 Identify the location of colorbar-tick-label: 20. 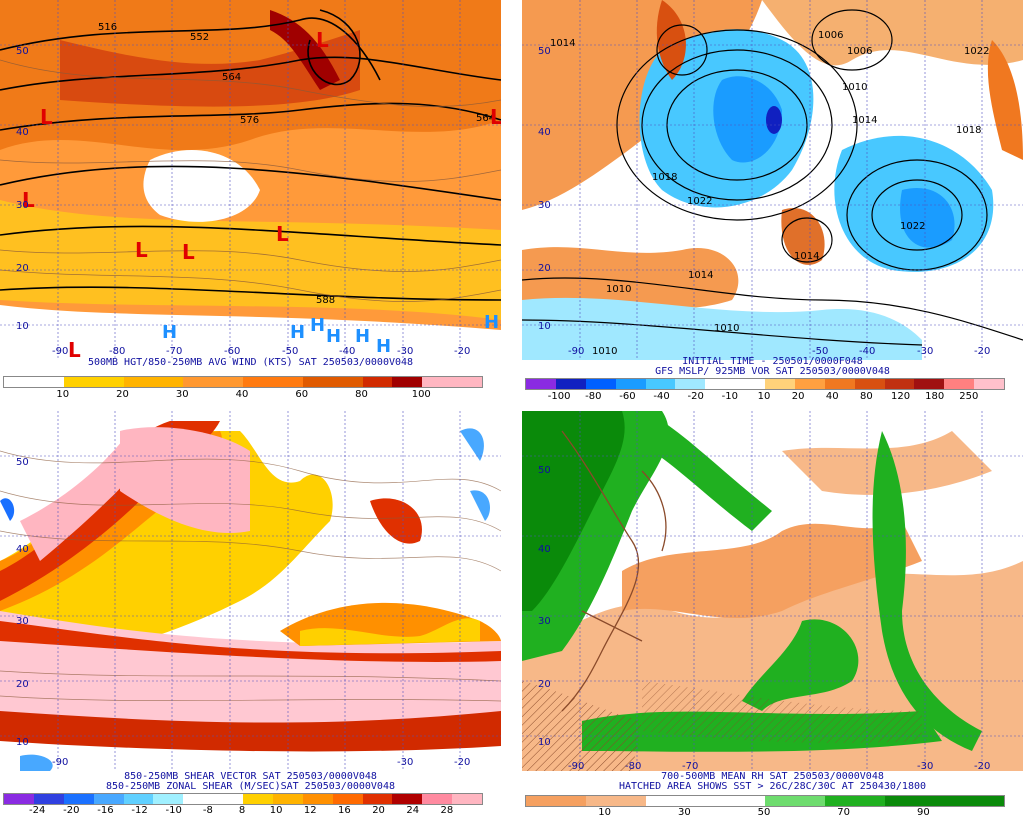
(122, 394).